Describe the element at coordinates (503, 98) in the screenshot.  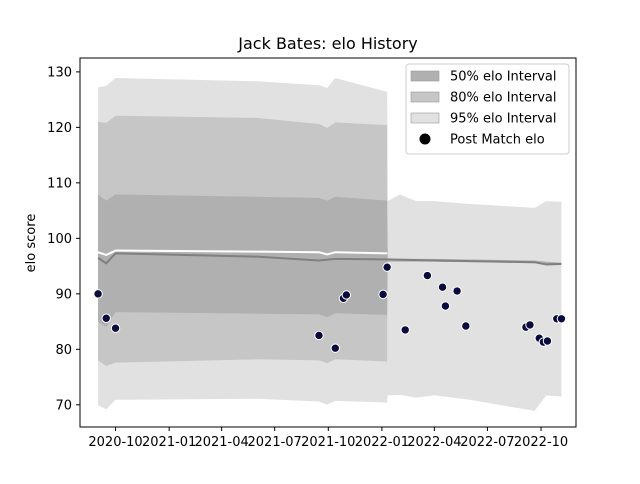
I see `legend-label: 80% elo Interval` at that location.